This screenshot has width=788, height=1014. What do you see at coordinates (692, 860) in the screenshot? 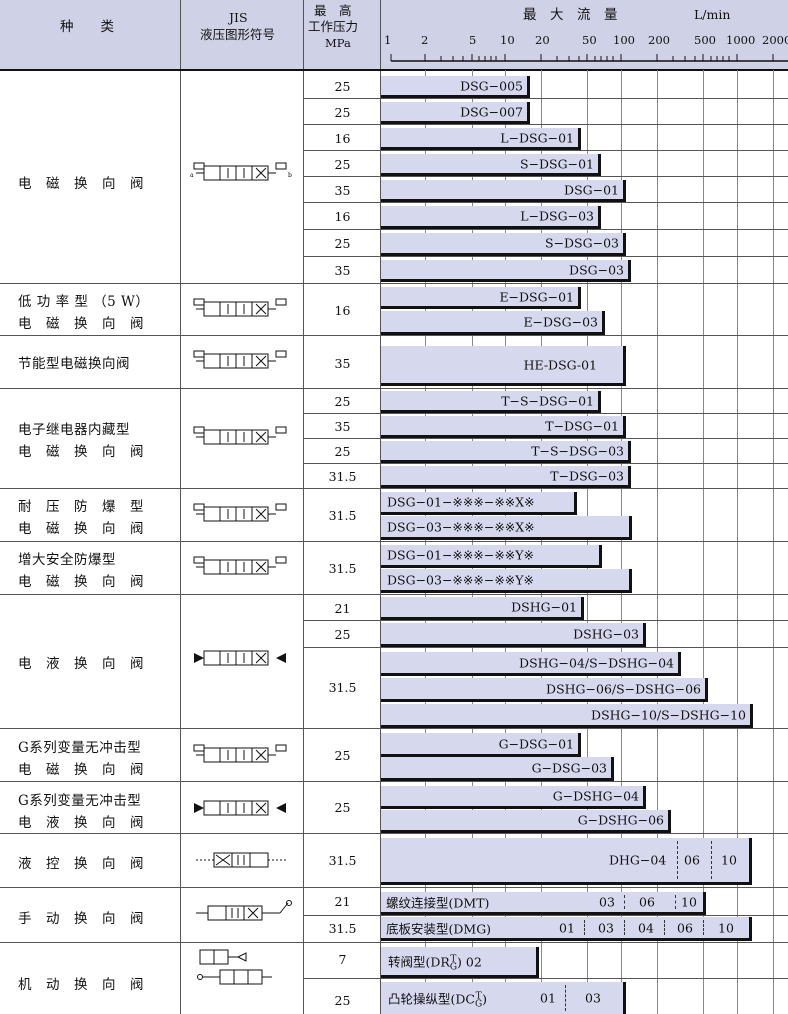
I see `flow-bar-segment: 06` at bounding box center [692, 860].